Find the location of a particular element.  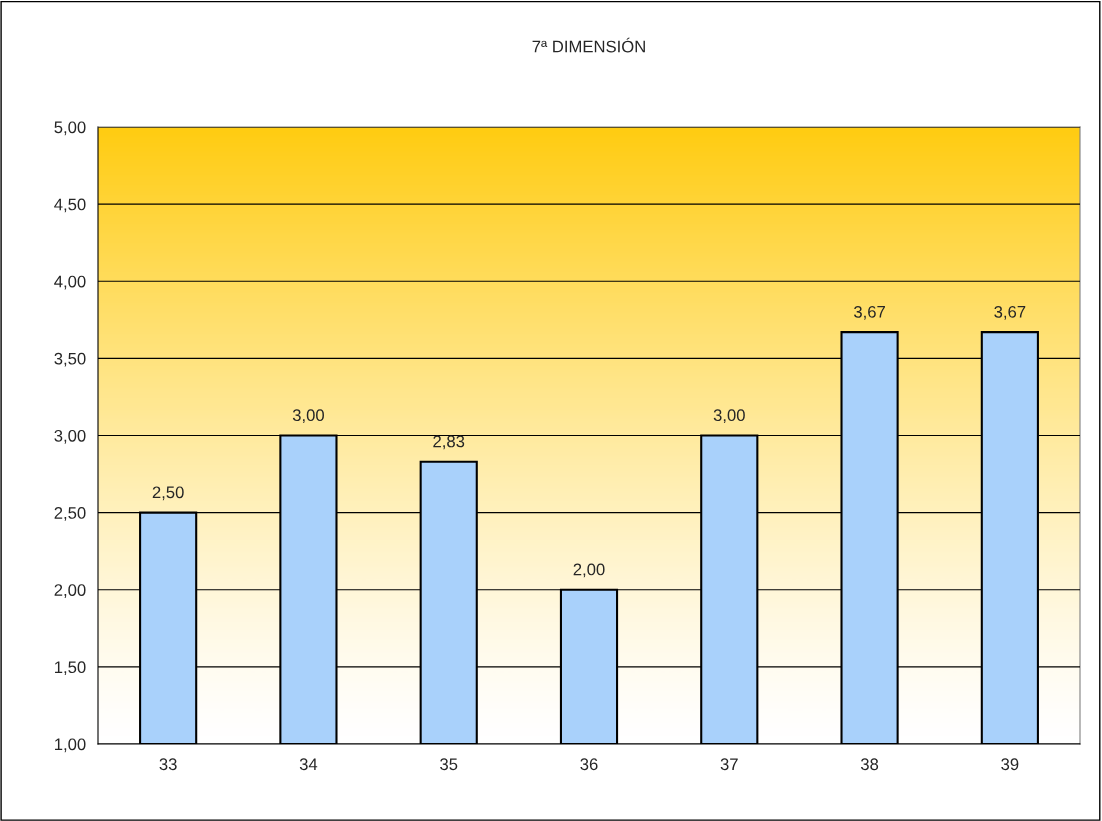

y-tick-label: 1,00 is located at coordinates (70, 745).